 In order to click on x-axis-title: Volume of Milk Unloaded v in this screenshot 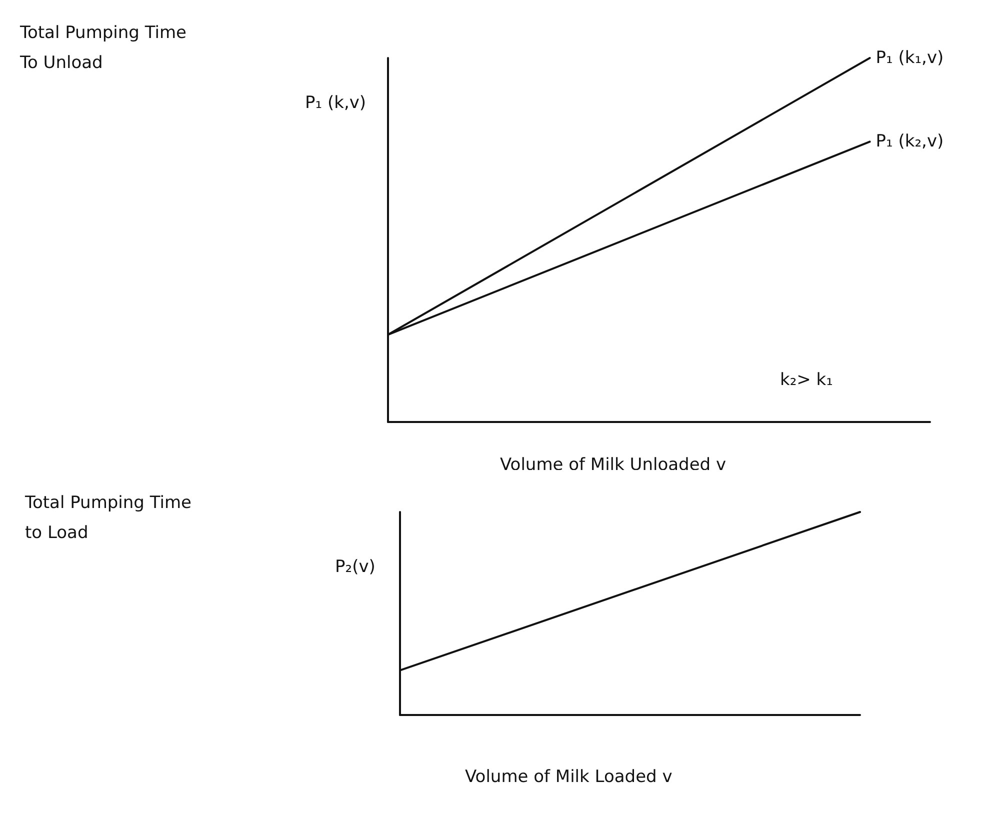, I will do `click(613, 465)`.